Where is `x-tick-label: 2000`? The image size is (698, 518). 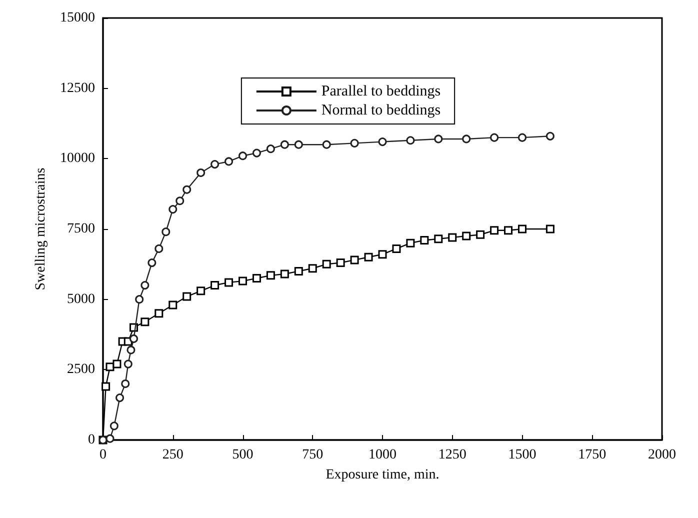
x-tick-label: 2000 is located at coordinates (662, 455).